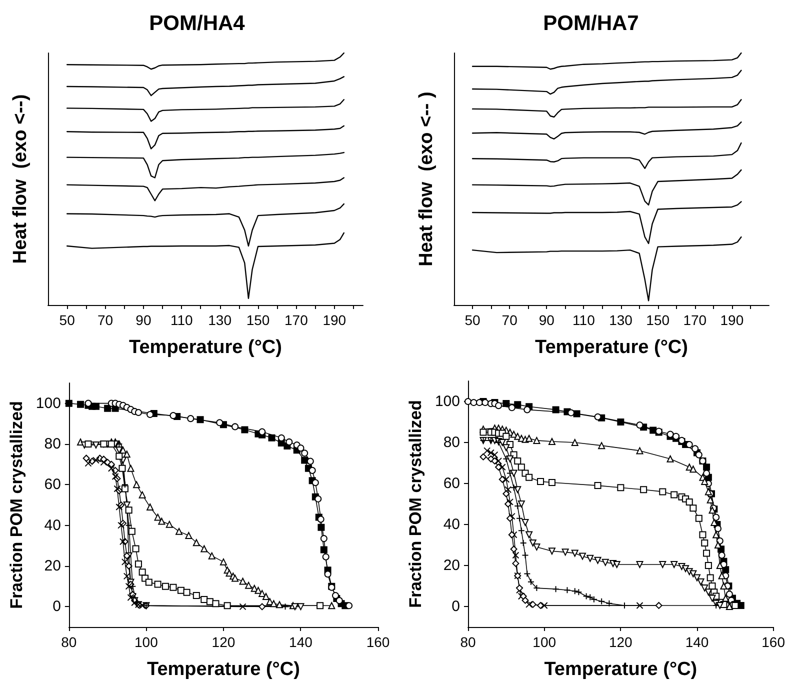  What do you see at coordinates (197, 23) in the screenshot?
I see `chart-title: POM/HA4` at bounding box center [197, 23].